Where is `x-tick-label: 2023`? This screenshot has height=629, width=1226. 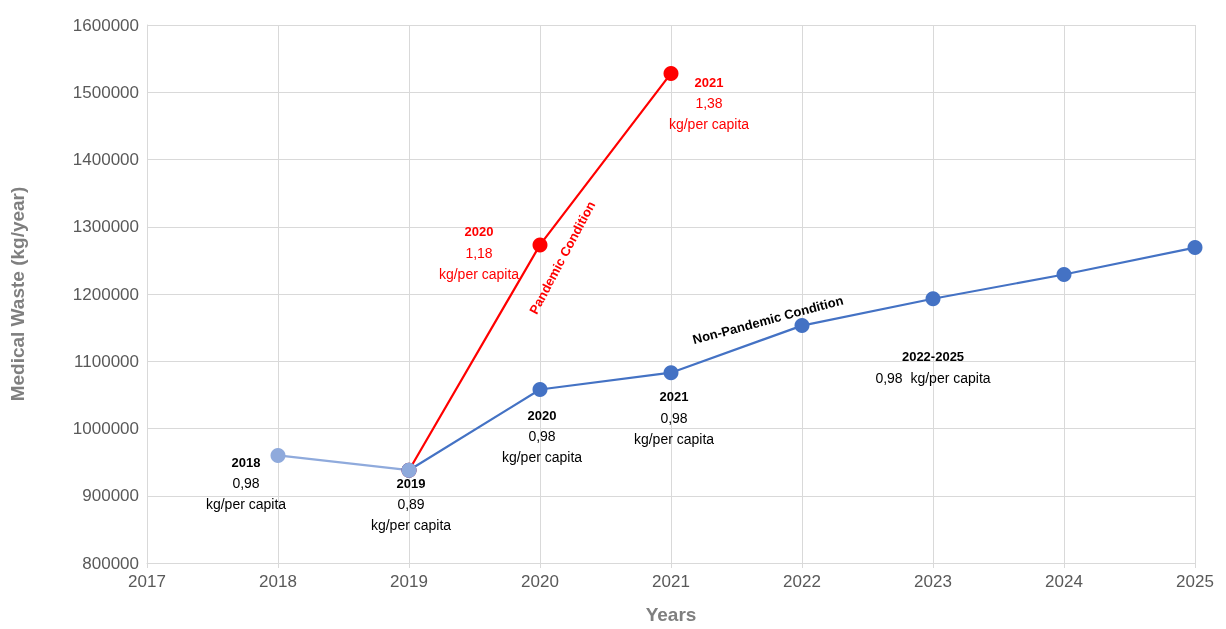
x-tick-label: 2023 is located at coordinates (933, 581).